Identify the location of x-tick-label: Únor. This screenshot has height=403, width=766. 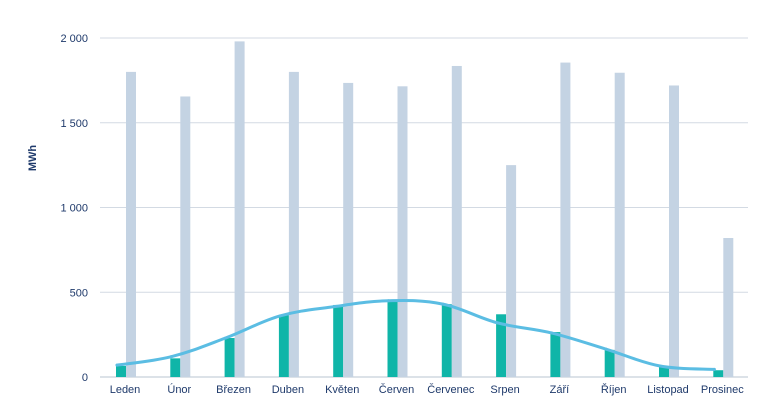
(179, 389).